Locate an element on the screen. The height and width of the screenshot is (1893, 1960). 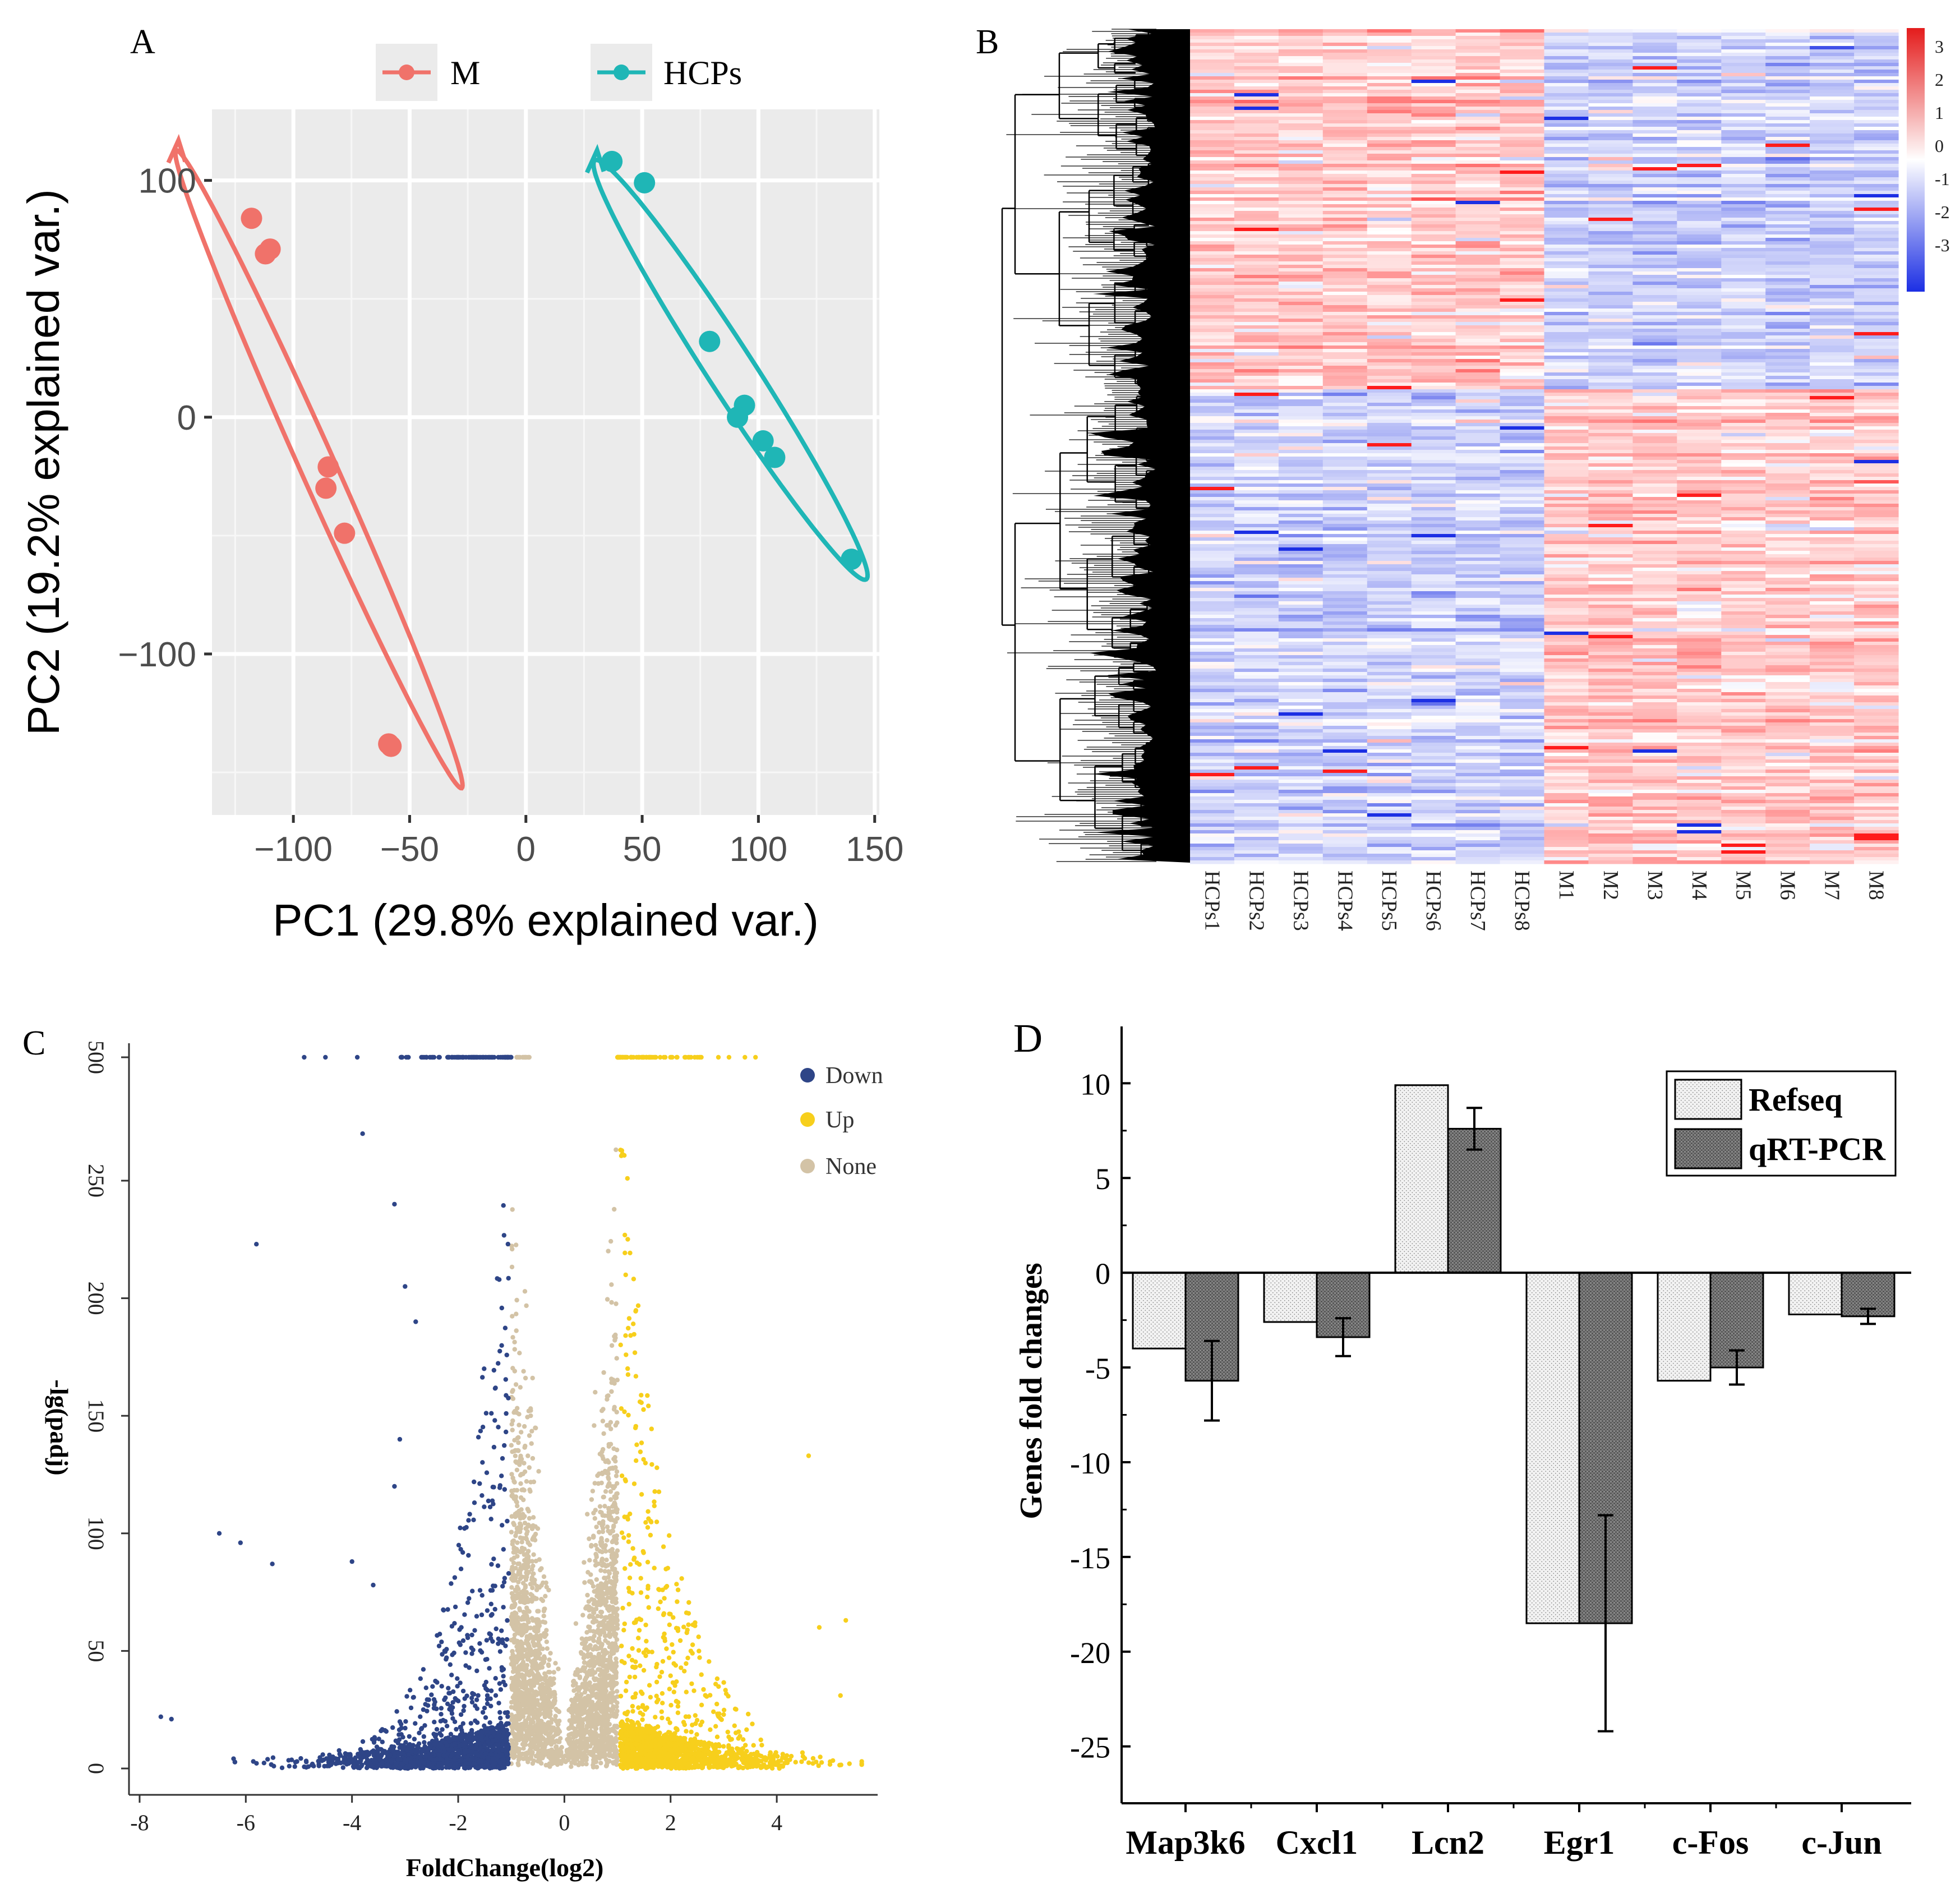
heatmap-column-label: HCPs6 is located at coordinates (1433, 900).